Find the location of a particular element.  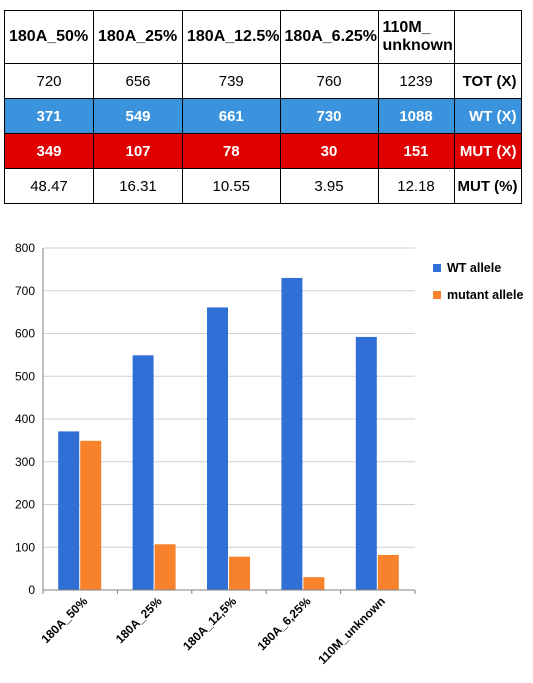

table-cell: 1088 is located at coordinates (416, 116).